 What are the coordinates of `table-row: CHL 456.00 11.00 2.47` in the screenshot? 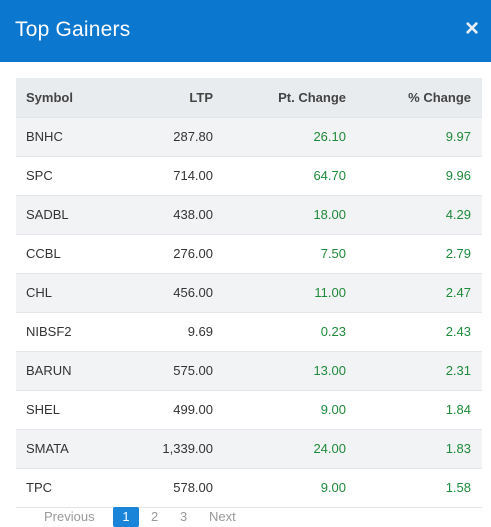 It's located at (249, 293).